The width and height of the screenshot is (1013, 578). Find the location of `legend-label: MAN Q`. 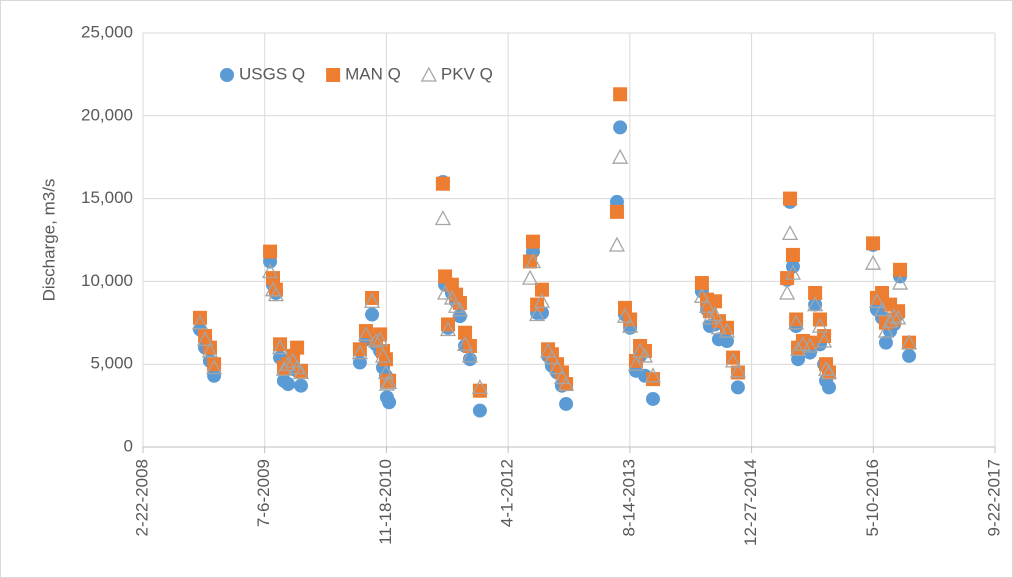

legend-label: MAN Q is located at coordinates (373, 73).